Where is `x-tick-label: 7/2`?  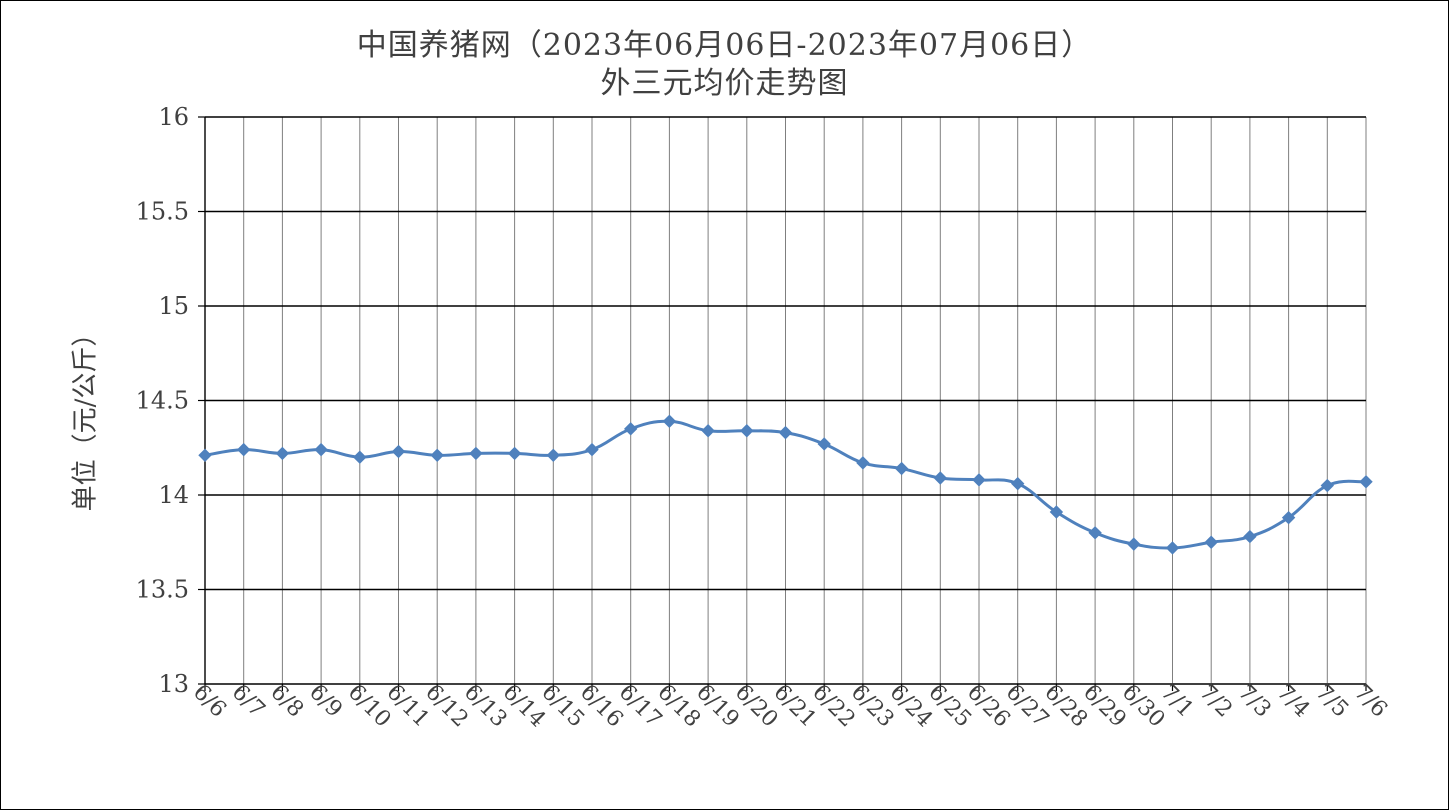 x-tick-label: 7/2 is located at coordinates (1215, 701).